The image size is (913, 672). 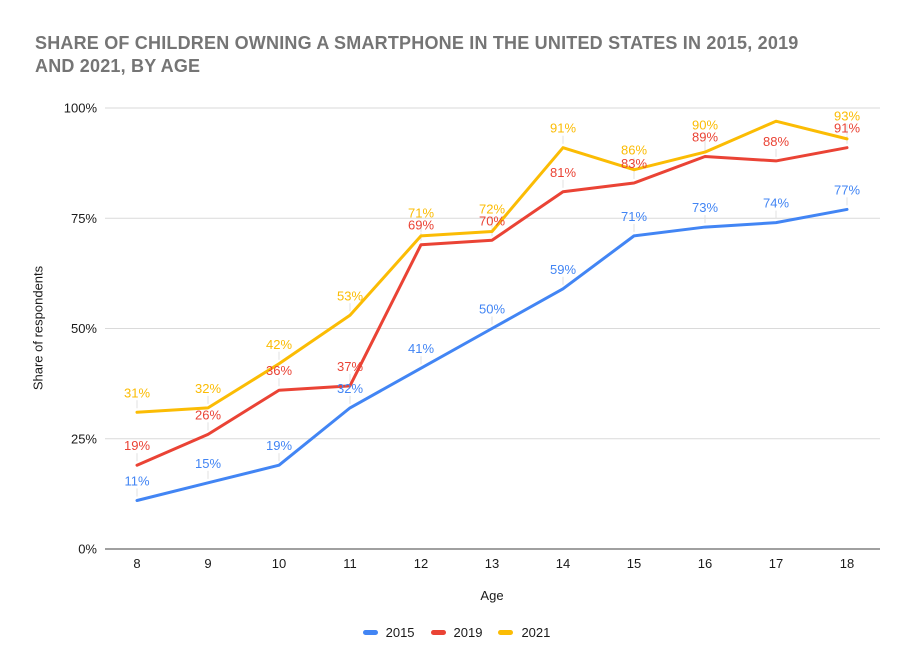 What do you see at coordinates (634, 163) in the screenshot?
I see `data-label: 83%` at bounding box center [634, 163].